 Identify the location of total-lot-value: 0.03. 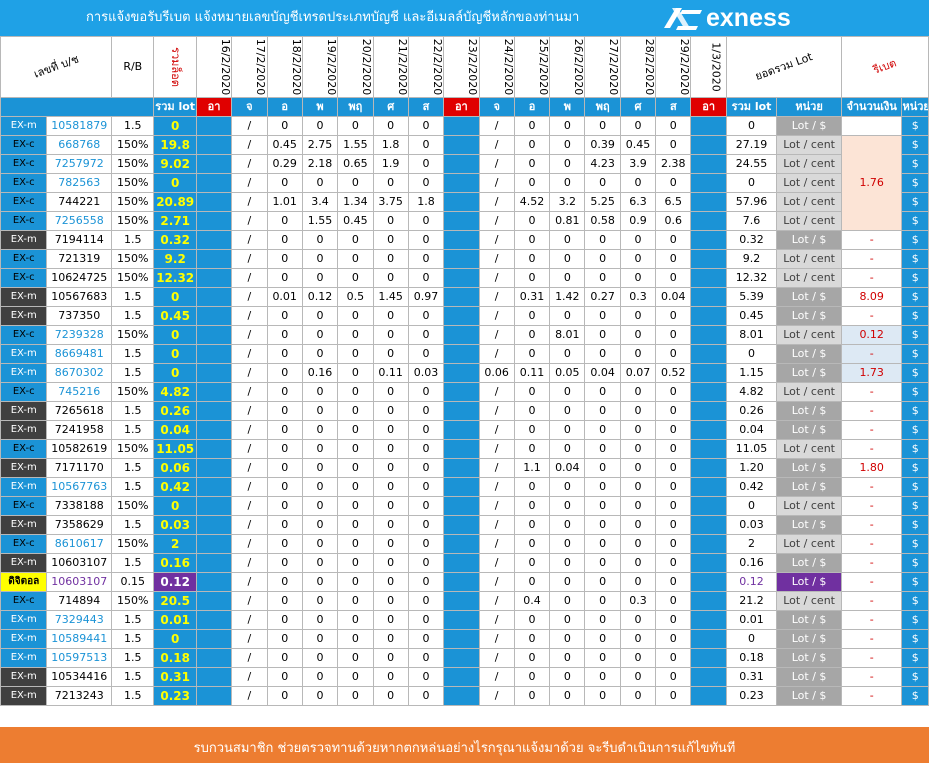
(175, 525).